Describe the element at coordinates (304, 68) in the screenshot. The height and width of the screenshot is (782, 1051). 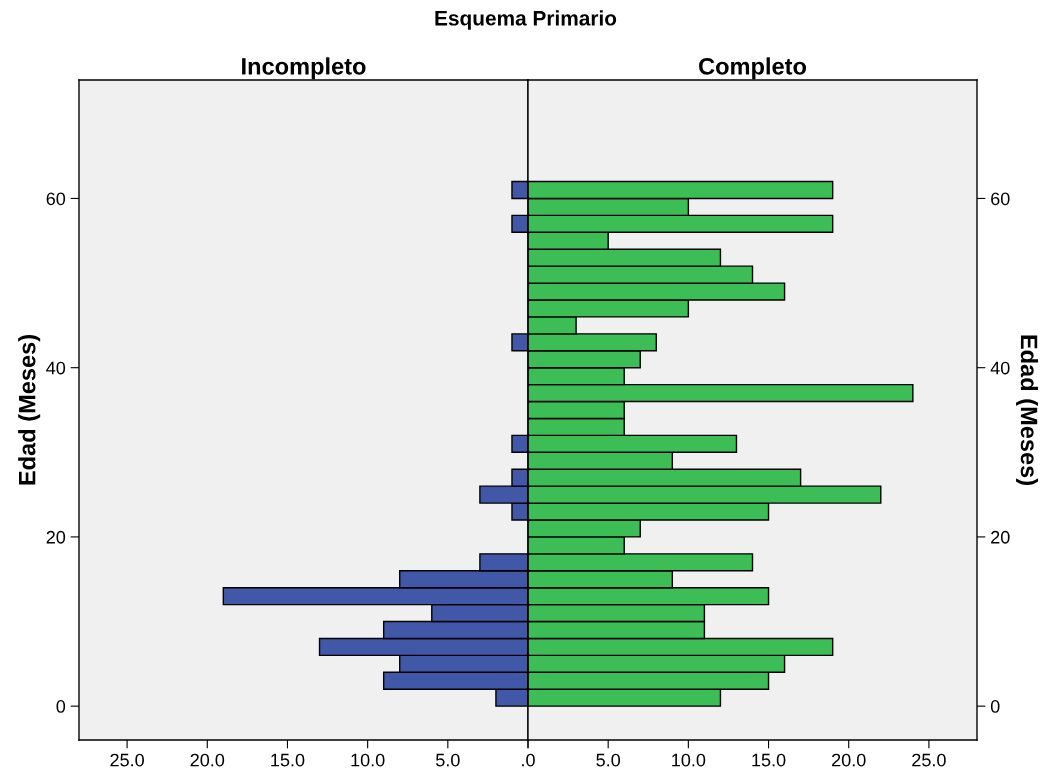
I see `chart-title: Incompleto` at that location.